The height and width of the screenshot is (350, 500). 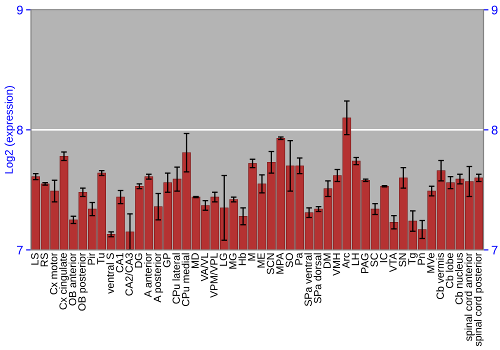 I want to click on x-tick-label: Arc, so click(x=346, y=260).